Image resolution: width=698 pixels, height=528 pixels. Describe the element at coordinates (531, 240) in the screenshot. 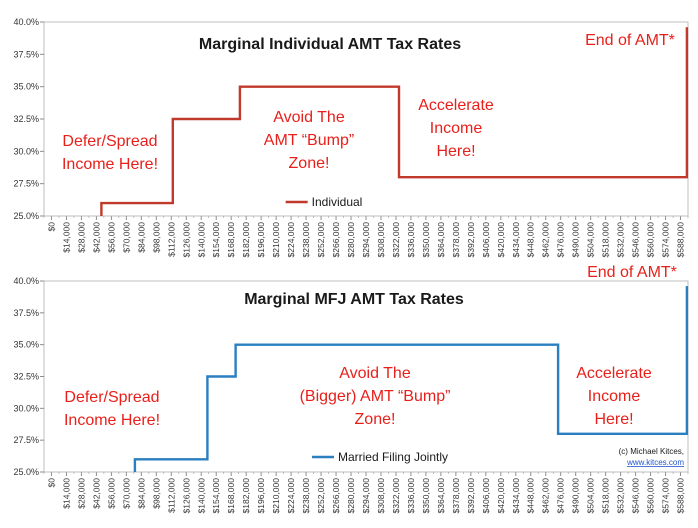

I see `x-tick-label: $448,000` at that location.